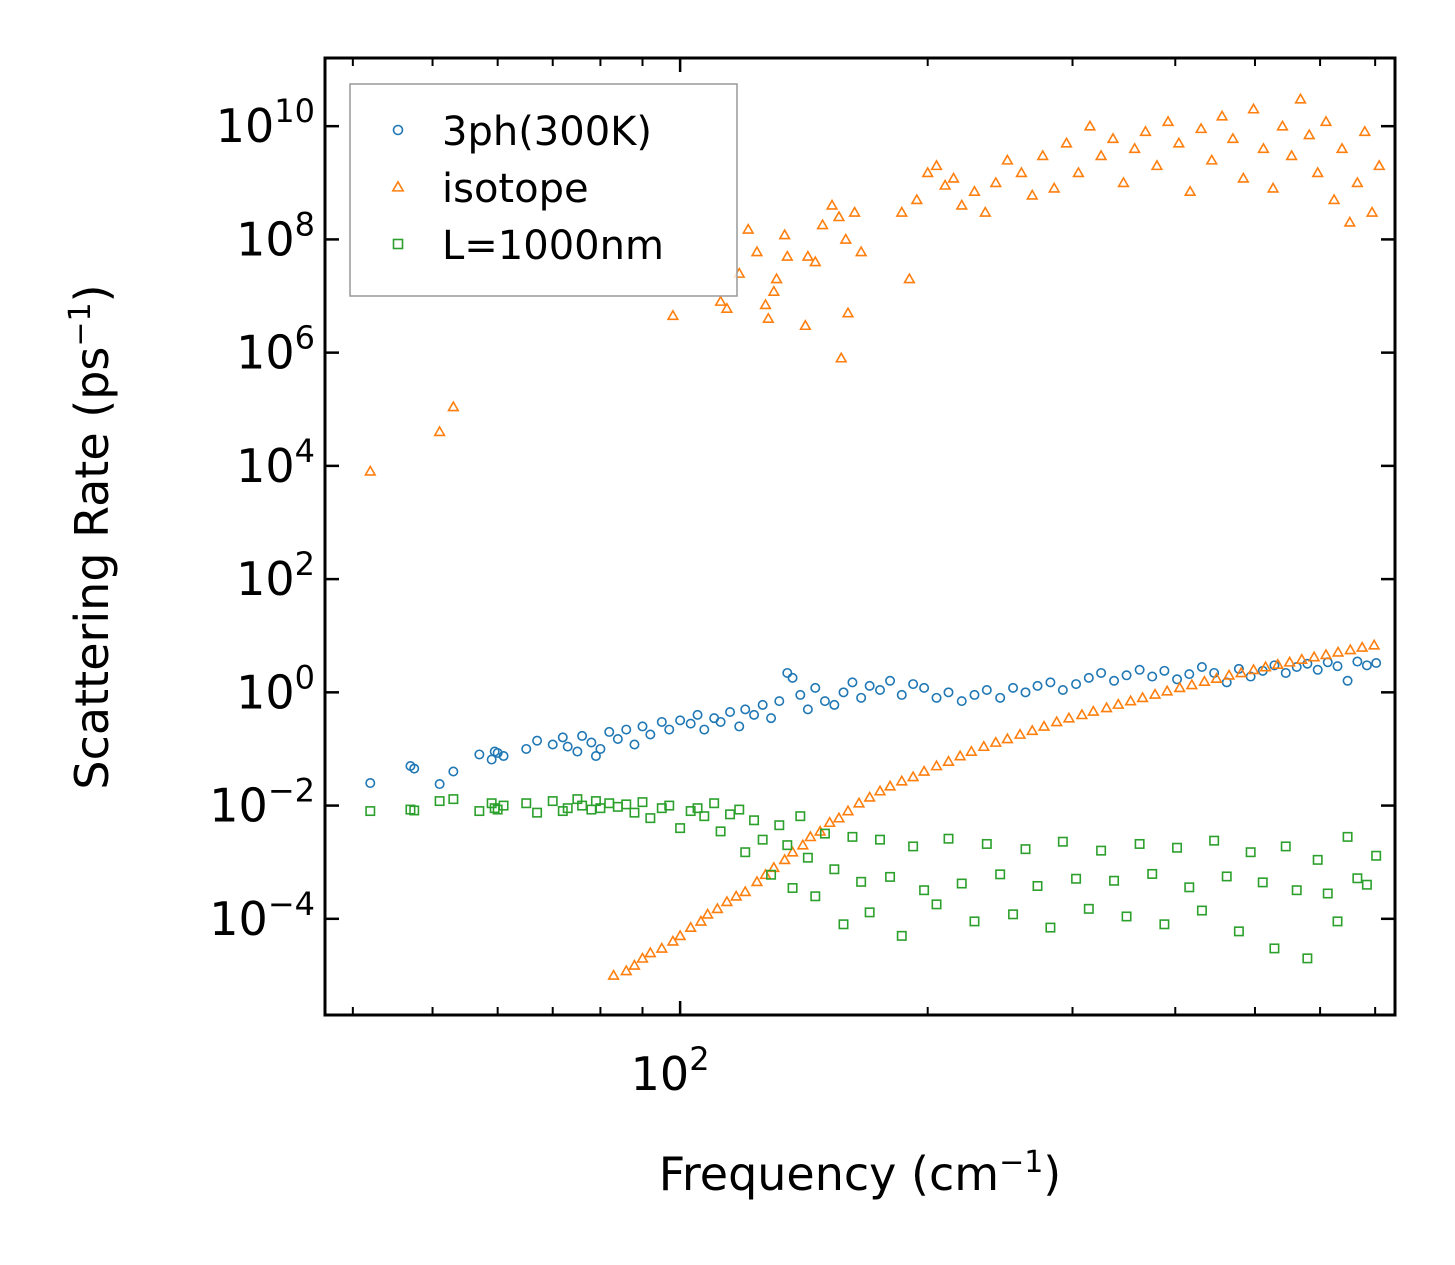 This screenshot has width=1455, height=1265. I want to click on legend-box, so click(543, 190).